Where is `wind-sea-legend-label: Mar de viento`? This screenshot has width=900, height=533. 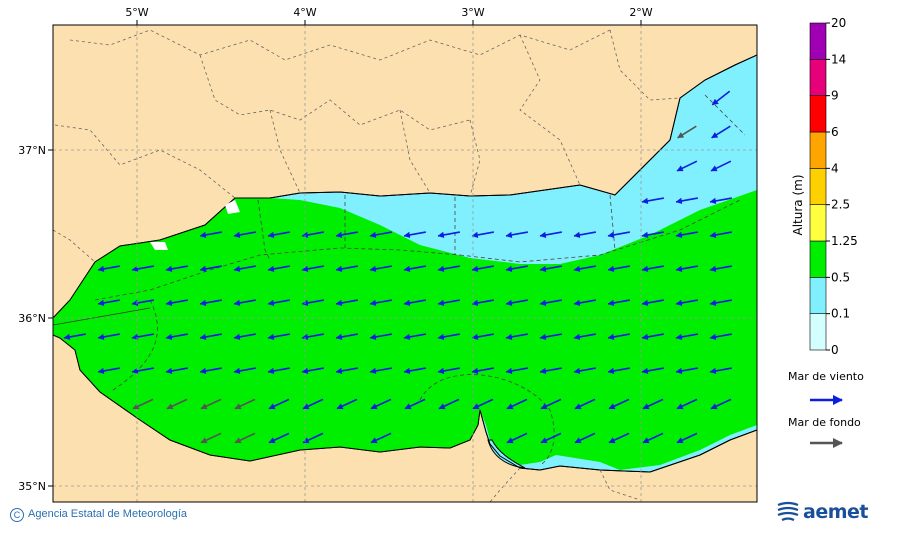
wind-sea-legend-label: Mar de viento is located at coordinates (826, 376).